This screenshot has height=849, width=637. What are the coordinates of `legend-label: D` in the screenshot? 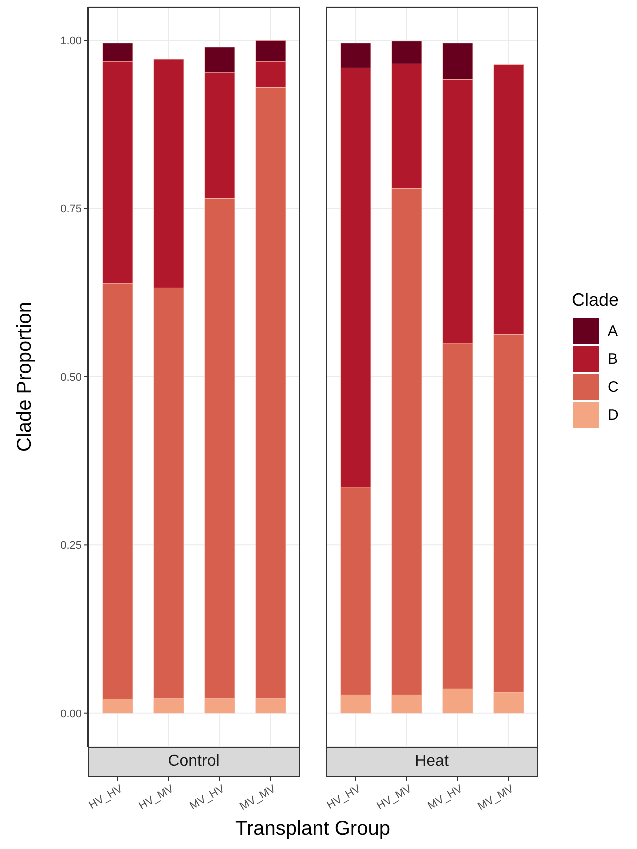 It's located at (613, 415).